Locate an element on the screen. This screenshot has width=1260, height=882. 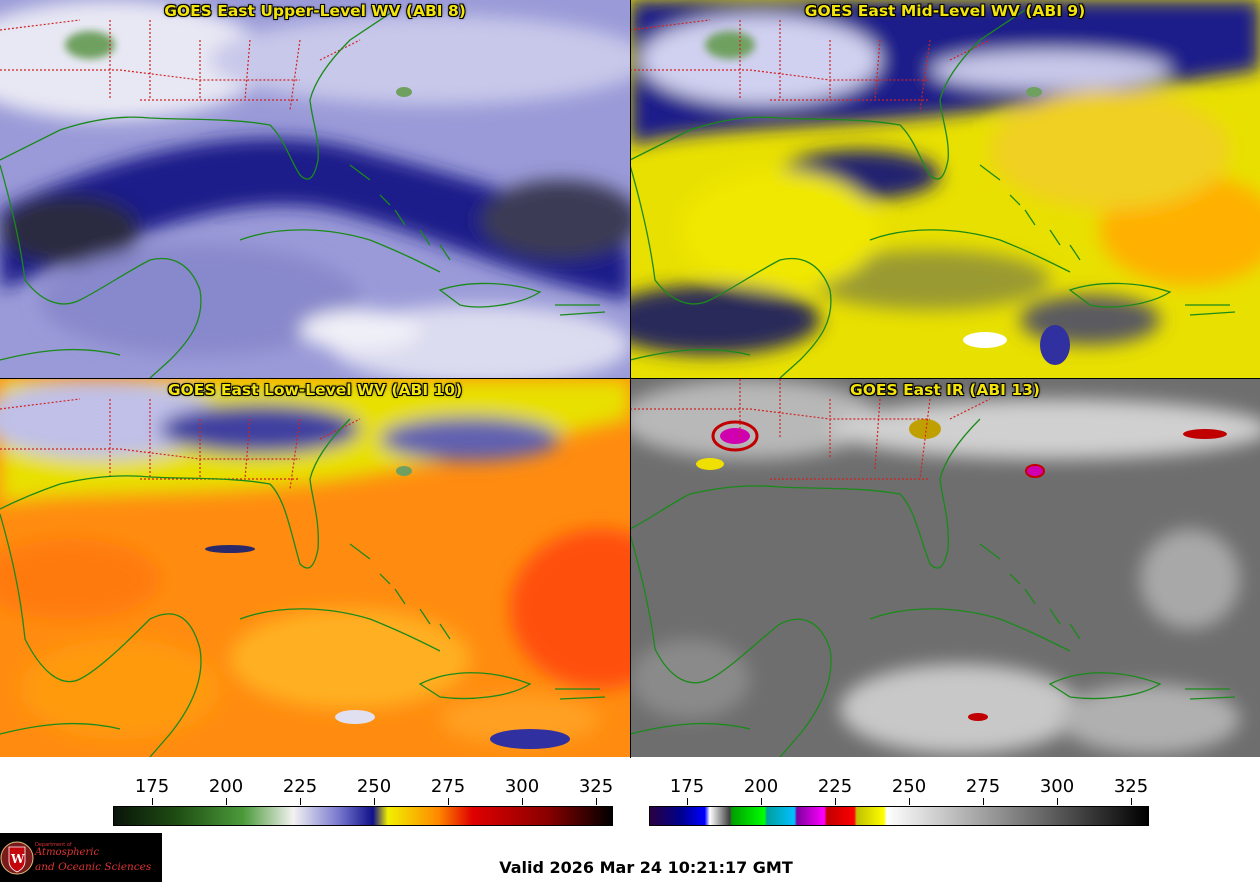
valid-time: Valid 2026 Mar 24 10:21:17 GMT is located at coordinates (646, 867).